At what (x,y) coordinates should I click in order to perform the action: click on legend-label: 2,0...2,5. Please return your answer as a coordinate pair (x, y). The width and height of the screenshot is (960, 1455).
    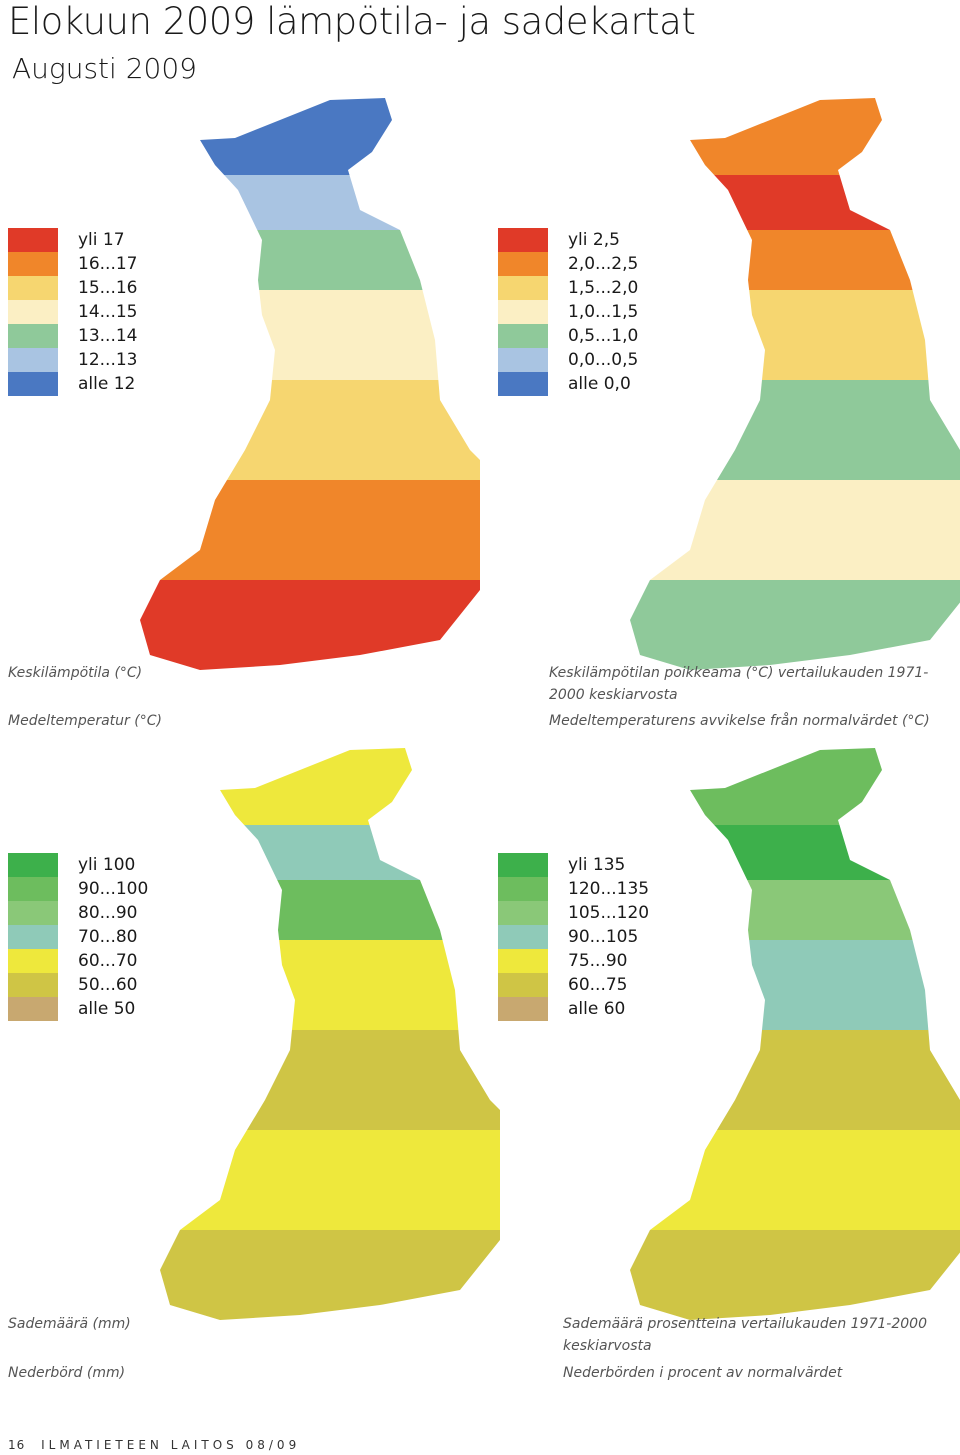
    Looking at the image, I should click on (603, 264).